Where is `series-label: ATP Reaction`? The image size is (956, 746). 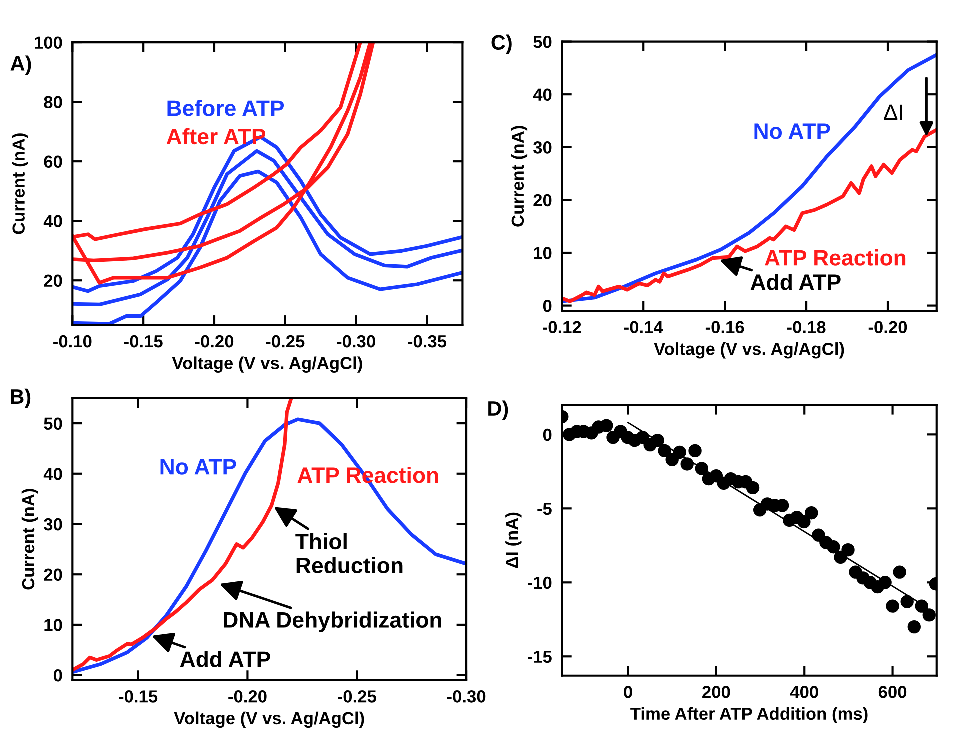
series-label: ATP Reaction is located at coordinates (835, 258).